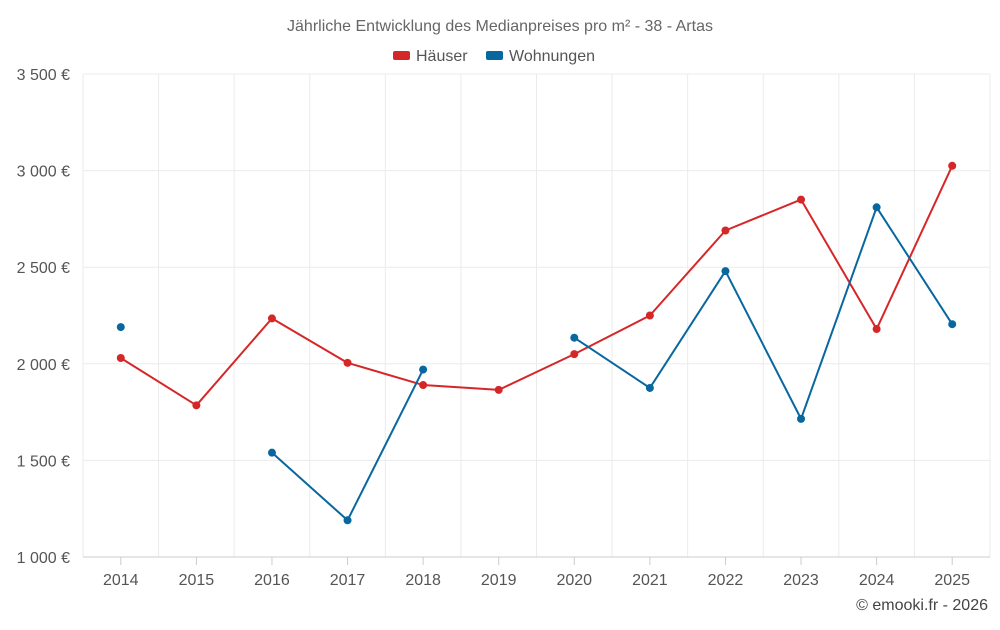  What do you see at coordinates (552, 56) in the screenshot?
I see `legend-label-wohnungen: Wohnungen` at bounding box center [552, 56].